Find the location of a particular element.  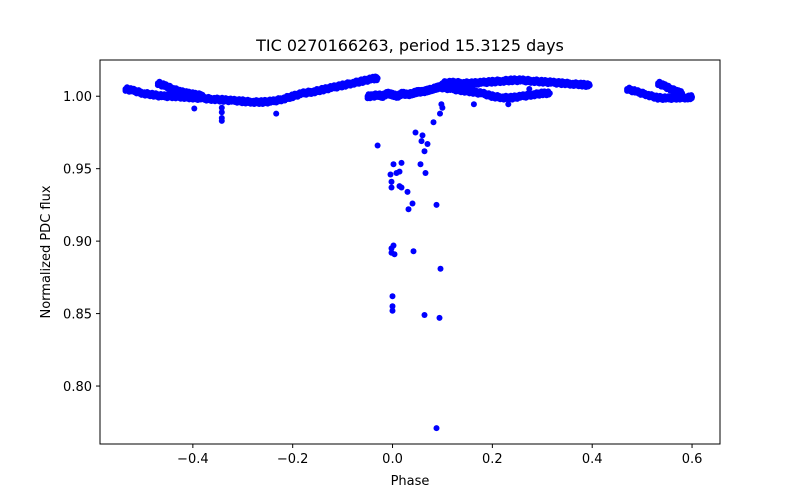

y-tick-label: 0.95 is located at coordinates (77, 170).